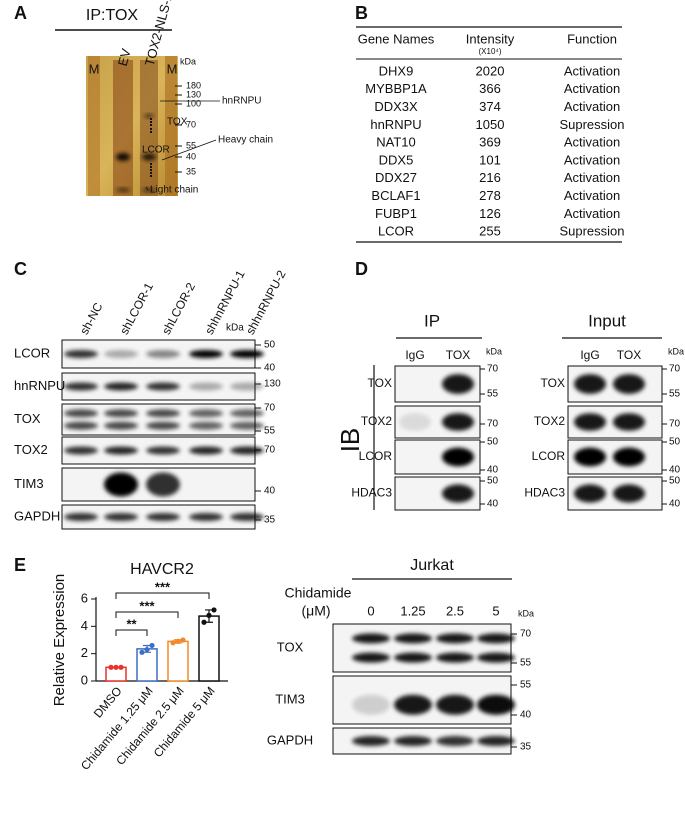 This screenshot has width=685, height=824. Describe the element at coordinates (412, 610) in the screenshot. I see `lane-label: 1.25` at that location.